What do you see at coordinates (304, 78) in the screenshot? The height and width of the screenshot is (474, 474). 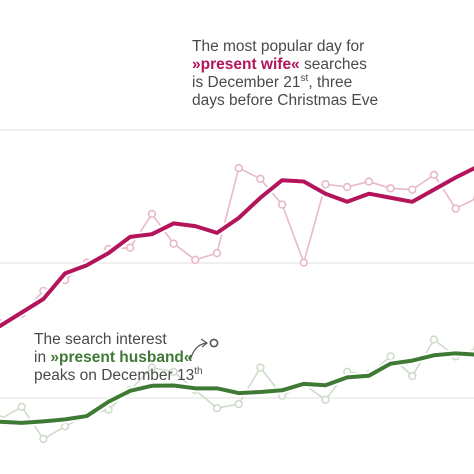 I see `annotation-ordinal: st` at bounding box center [304, 78].